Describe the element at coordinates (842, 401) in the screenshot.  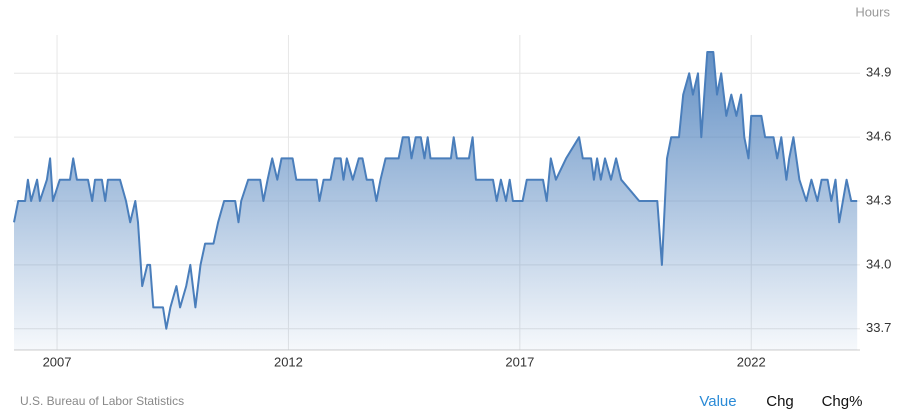
I see `chg-pct-button: Chg%` at that location.